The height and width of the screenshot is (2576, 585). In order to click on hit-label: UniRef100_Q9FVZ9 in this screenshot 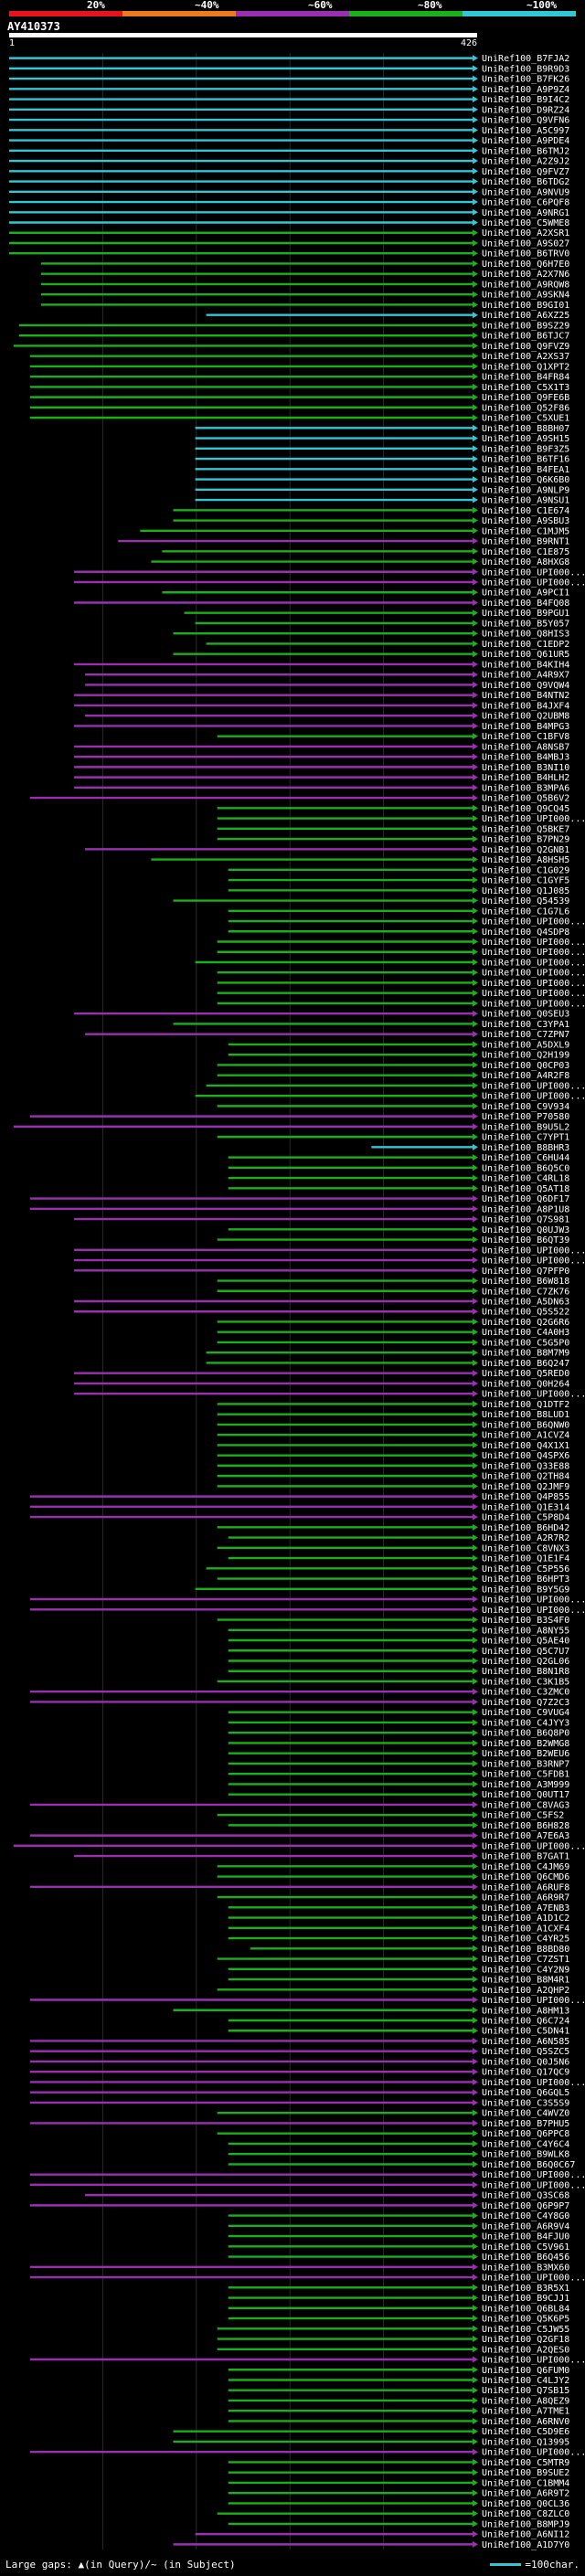, I will do `click(525, 347)`.